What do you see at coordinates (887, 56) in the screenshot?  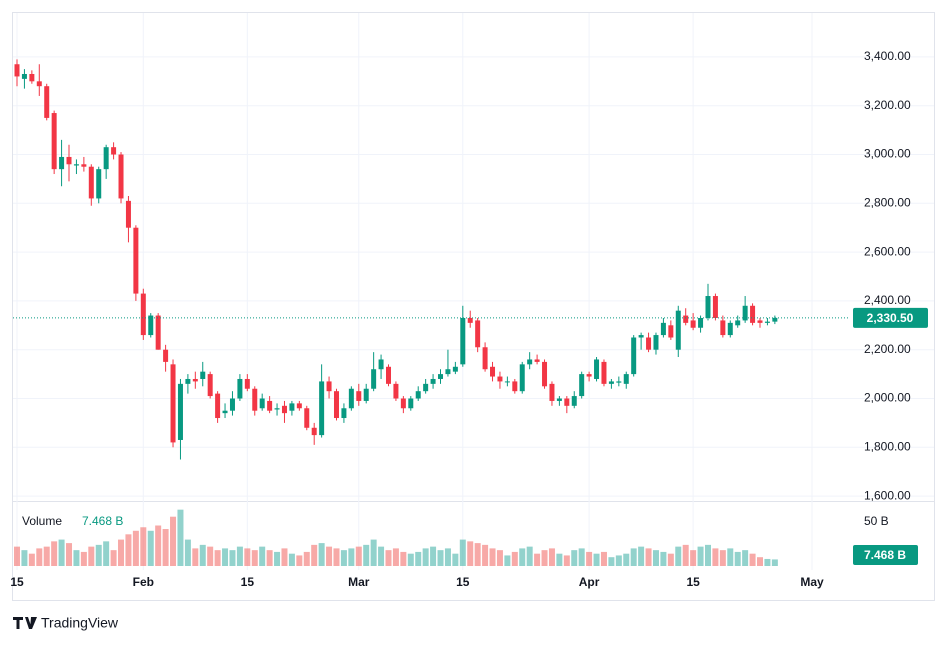 I see `y-tick-label: 3,400.00` at bounding box center [887, 56].